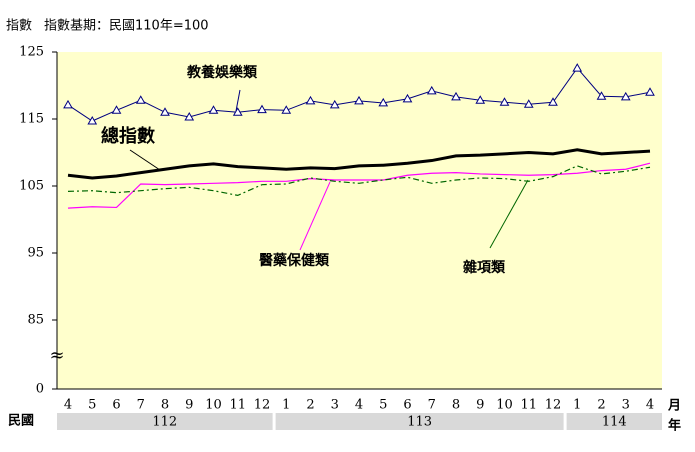 The width and height of the screenshot is (695, 452). What do you see at coordinates (19, 26) in the screenshot?
I see `y-axis-label: 指數` at bounding box center [19, 26].